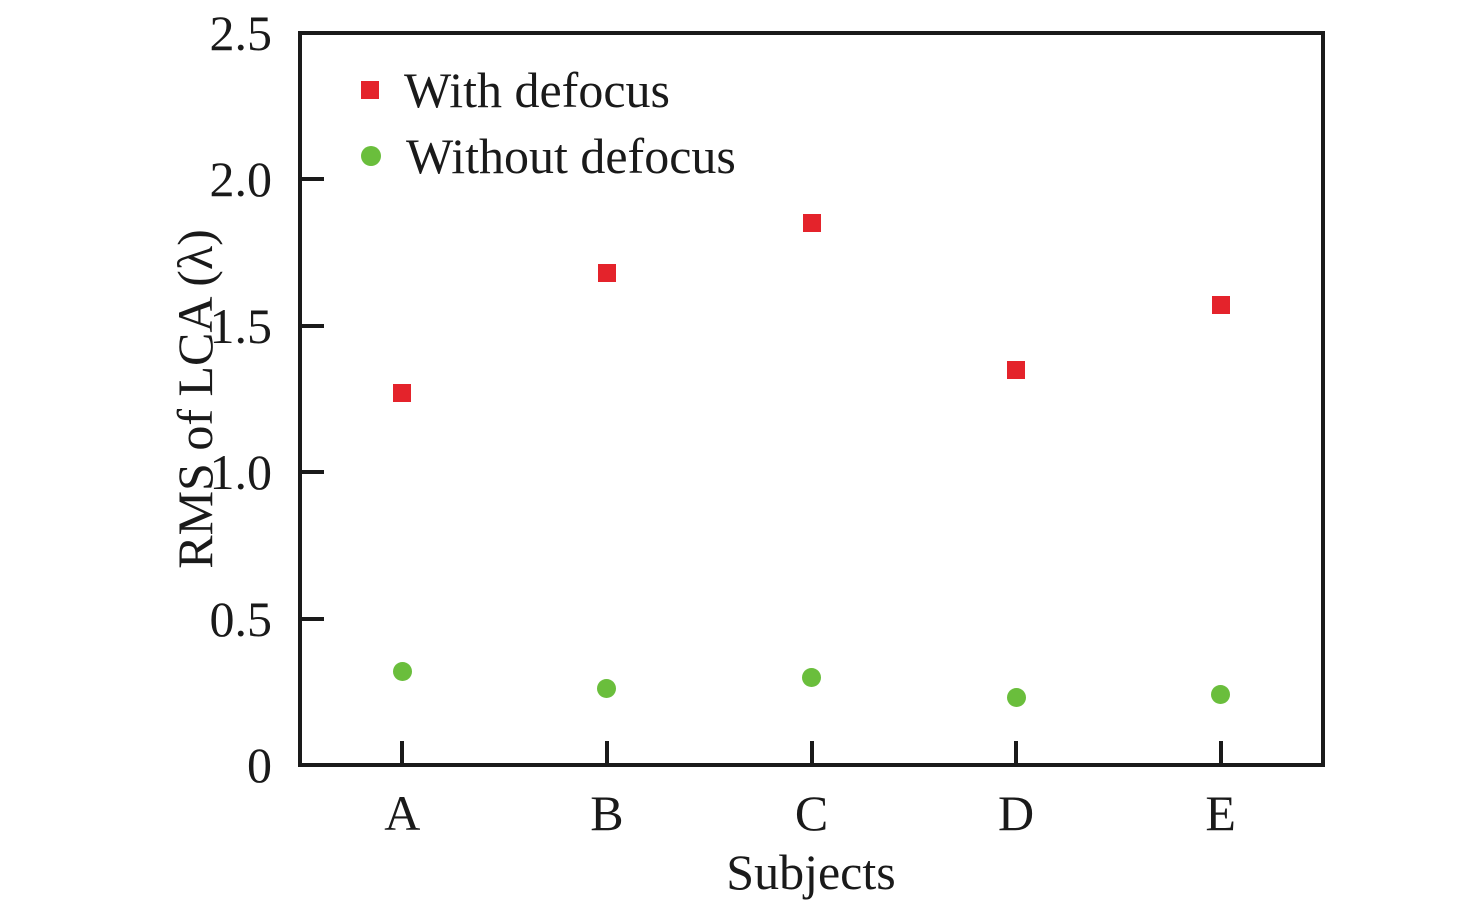  Describe the element at coordinates (811, 223) in the screenshot. I see `data-point-square-C` at that location.